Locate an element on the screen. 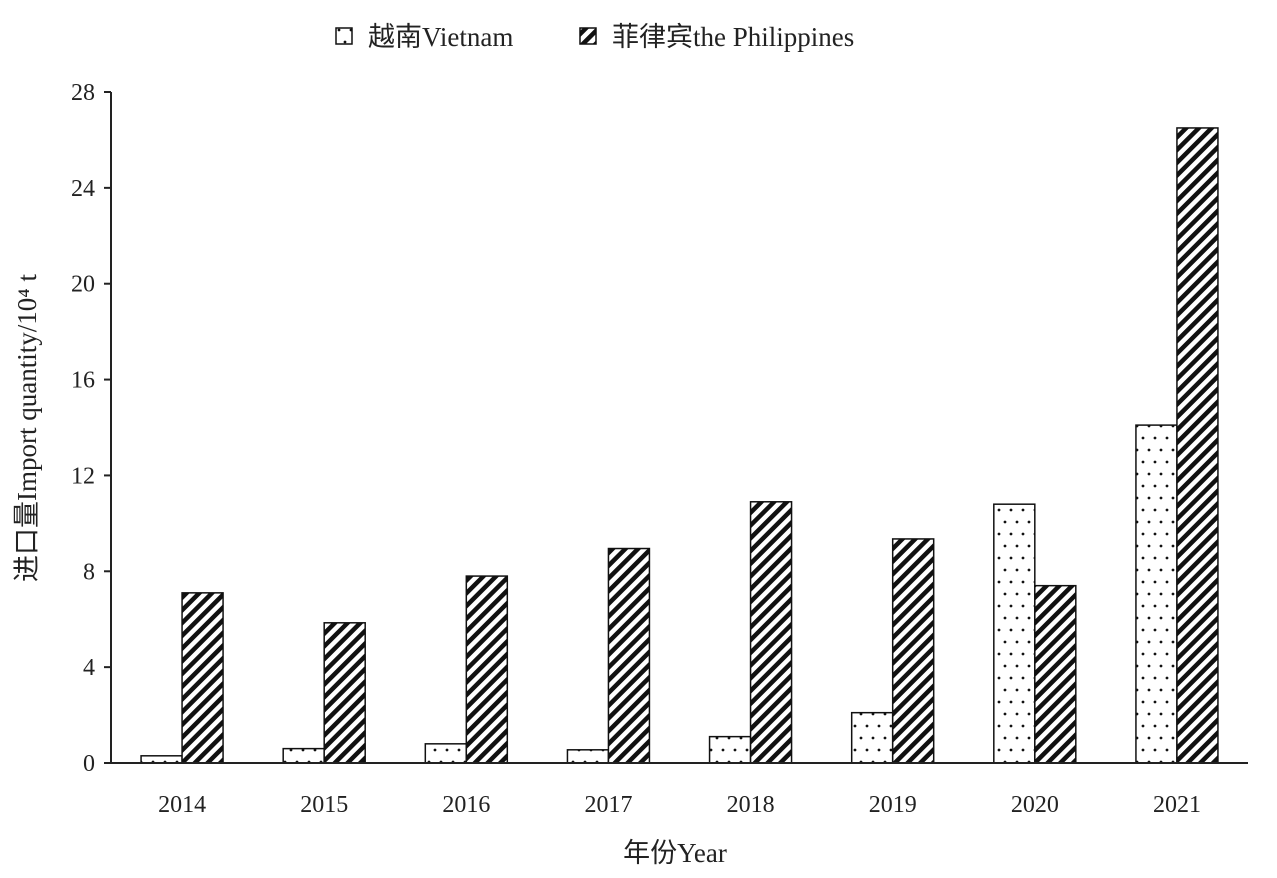  bar-vietnam-2021 is located at coordinates (1156, 594).